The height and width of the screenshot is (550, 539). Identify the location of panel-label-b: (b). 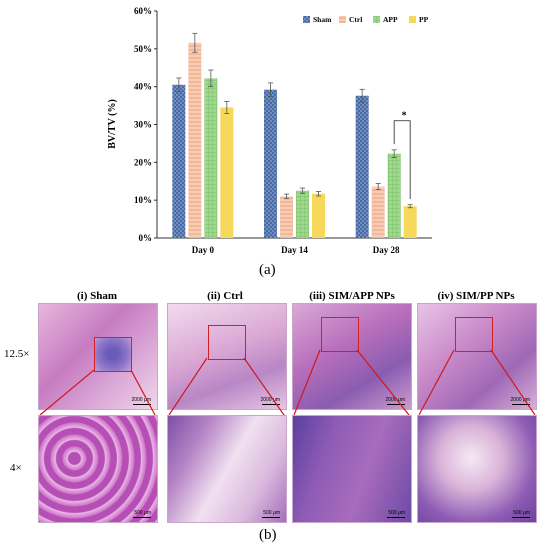
(268, 535).